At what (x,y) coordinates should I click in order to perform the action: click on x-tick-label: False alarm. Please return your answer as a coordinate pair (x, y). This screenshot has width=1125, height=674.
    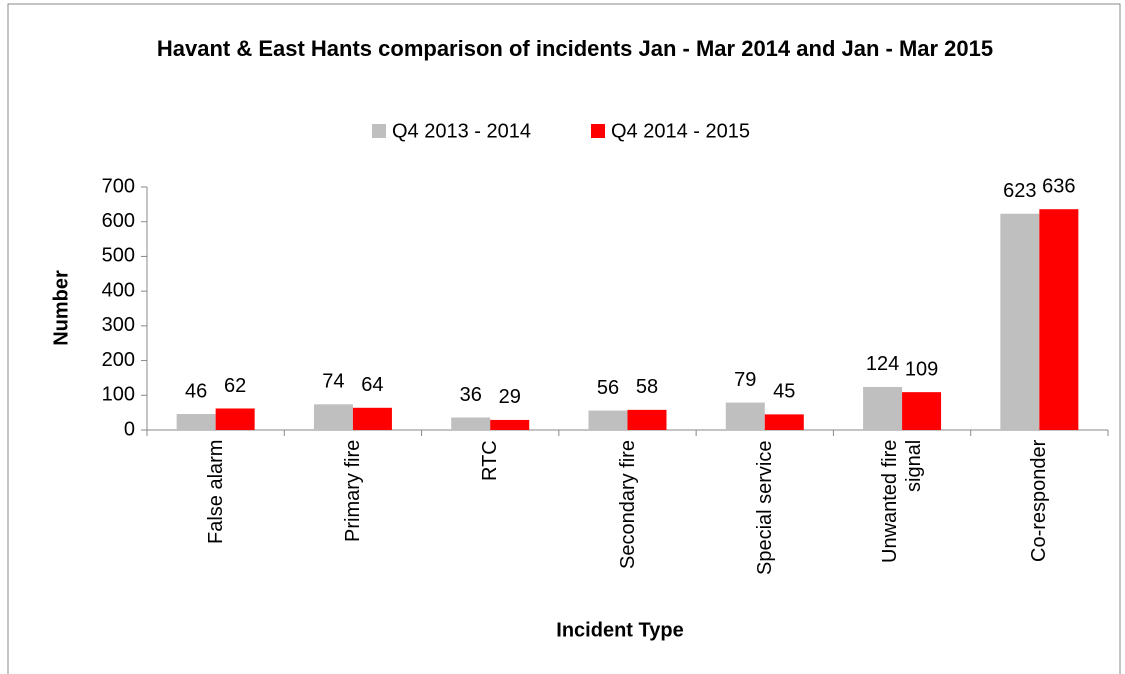
    Looking at the image, I should click on (215, 492).